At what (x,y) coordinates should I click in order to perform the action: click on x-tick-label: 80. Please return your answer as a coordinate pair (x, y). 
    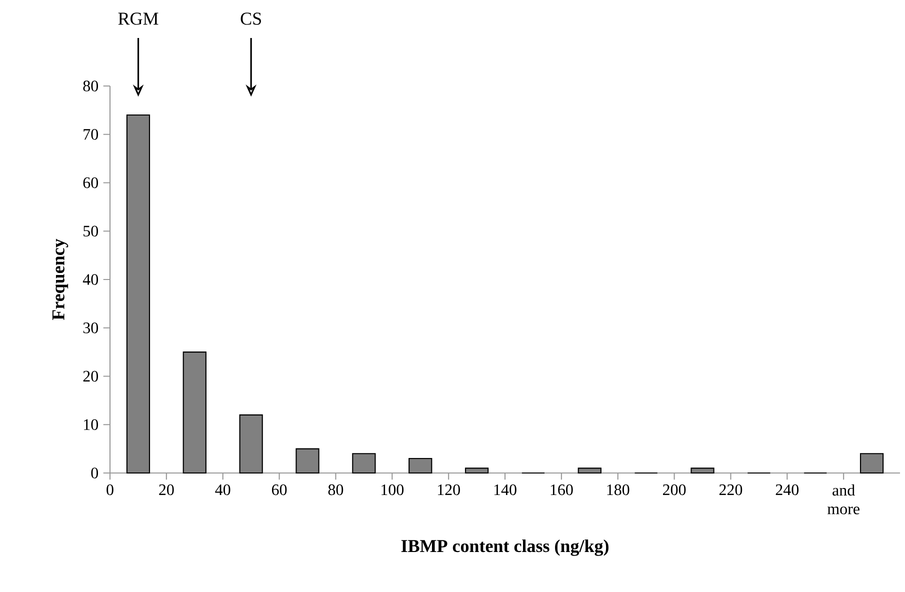
    Looking at the image, I should click on (336, 490).